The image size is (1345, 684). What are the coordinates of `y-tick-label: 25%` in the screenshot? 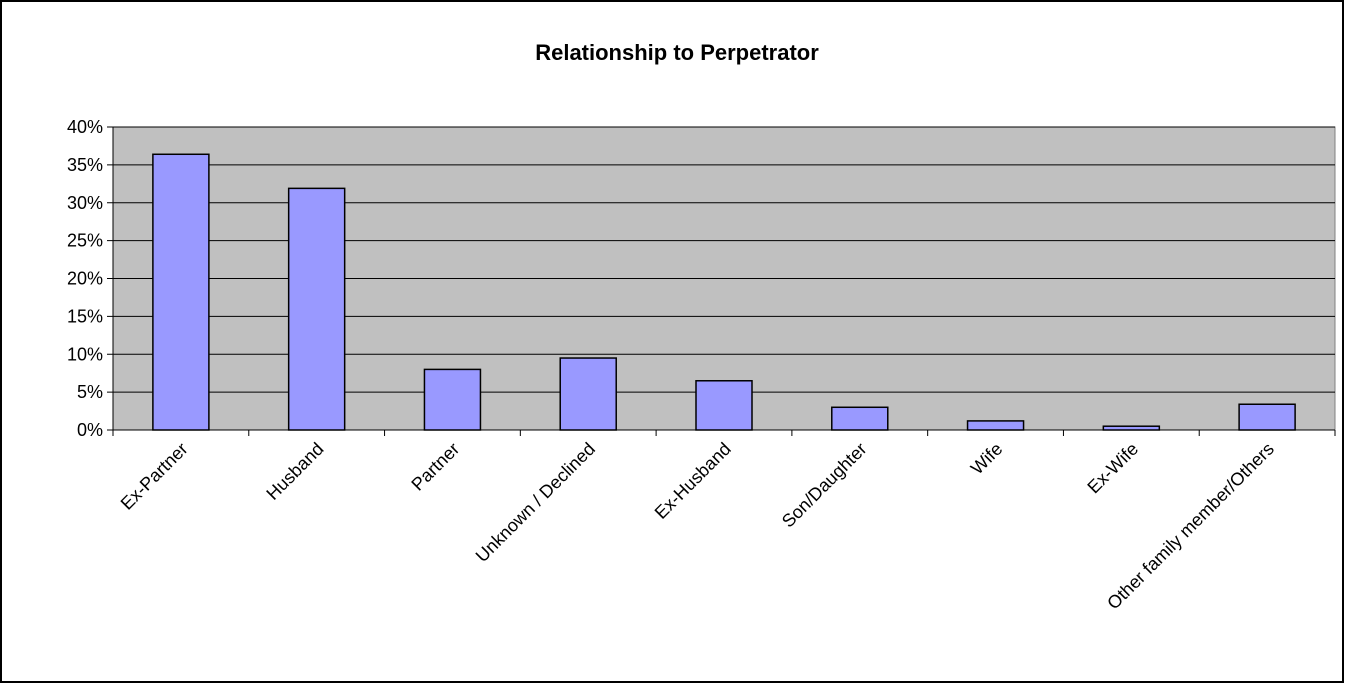 It's located at (85, 241).